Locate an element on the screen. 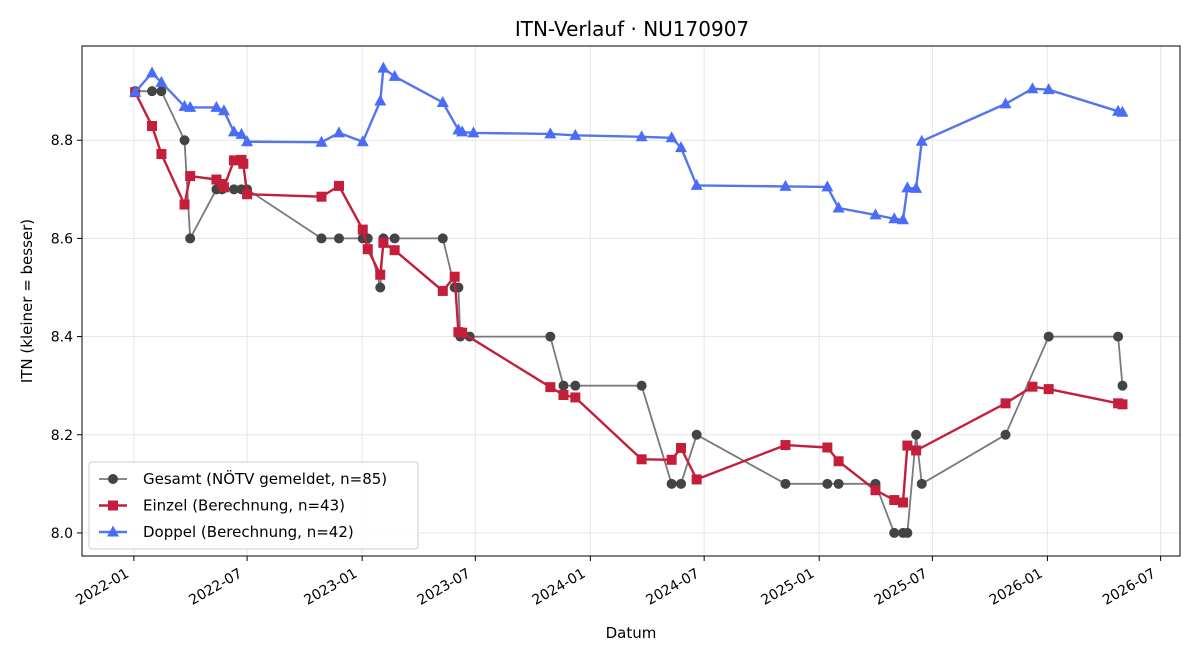  x-tick-label: 2026-07 is located at coordinates (1129, 587).